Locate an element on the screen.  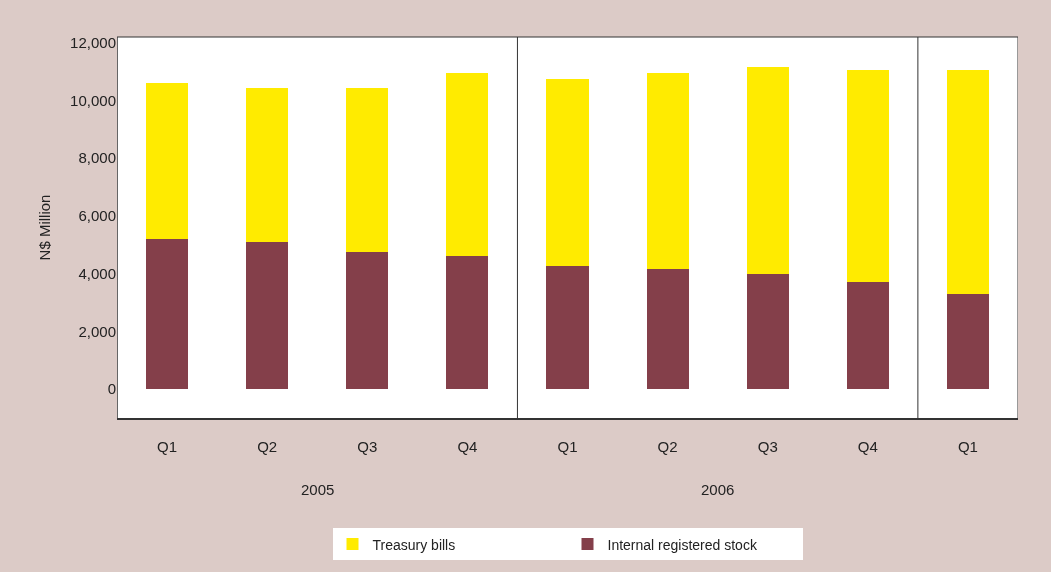
y-tick-label: 8,000 is located at coordinates (97, 158).